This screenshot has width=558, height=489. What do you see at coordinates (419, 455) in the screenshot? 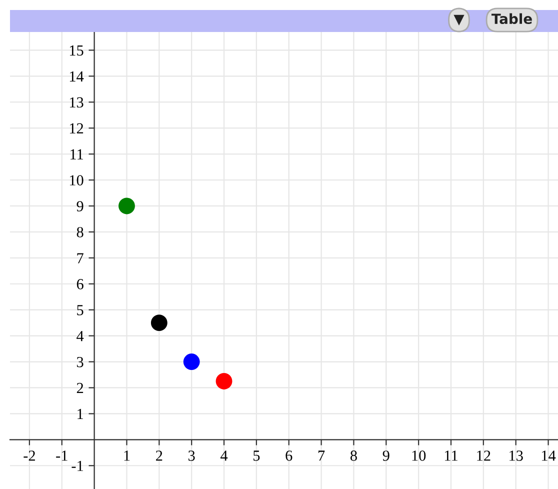
I see `x-tick-label: 10` at bounding box center [419, 455].